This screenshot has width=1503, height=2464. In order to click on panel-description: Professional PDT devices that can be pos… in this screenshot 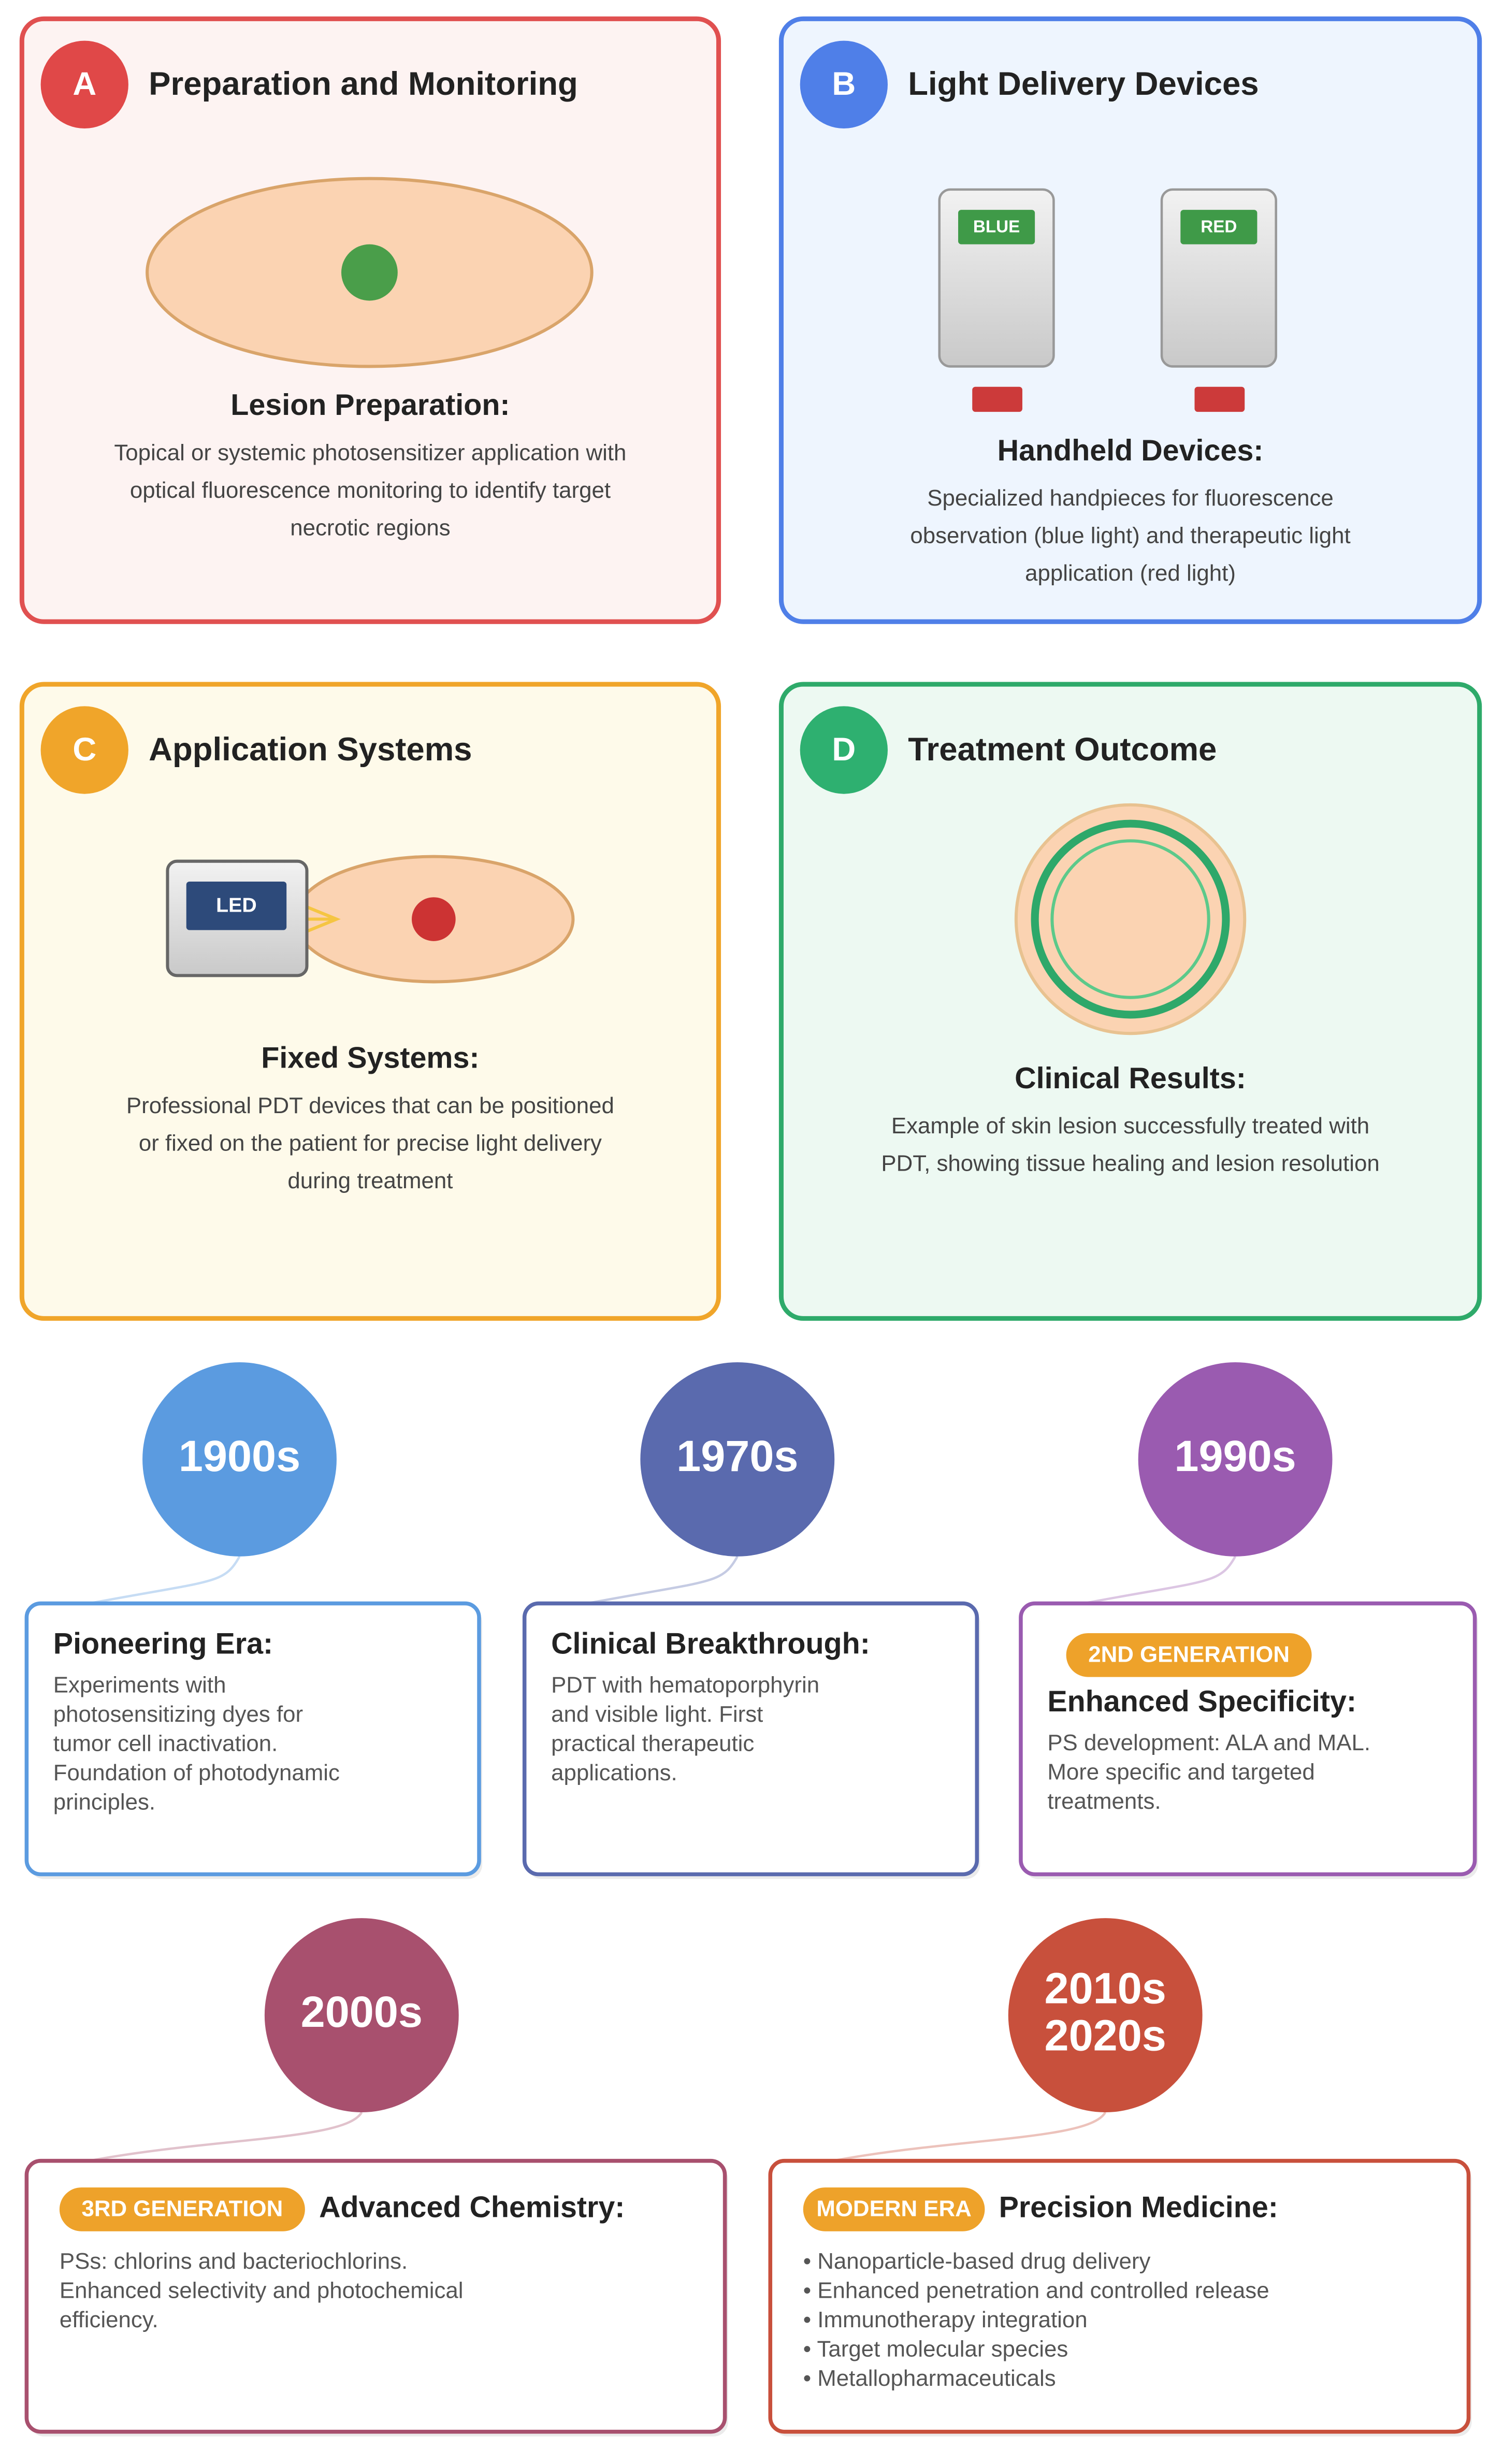, I will do `click(370, 1105)`.